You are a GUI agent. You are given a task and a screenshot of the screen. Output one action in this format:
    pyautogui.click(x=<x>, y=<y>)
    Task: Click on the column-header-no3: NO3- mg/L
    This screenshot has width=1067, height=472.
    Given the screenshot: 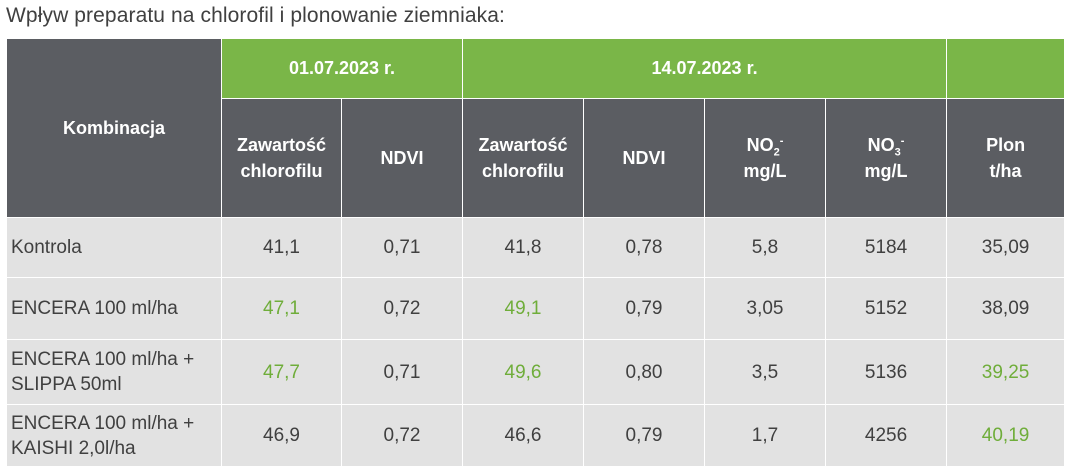 What is the action you would take?
    pyautogui.click(x=886, y=158)
    